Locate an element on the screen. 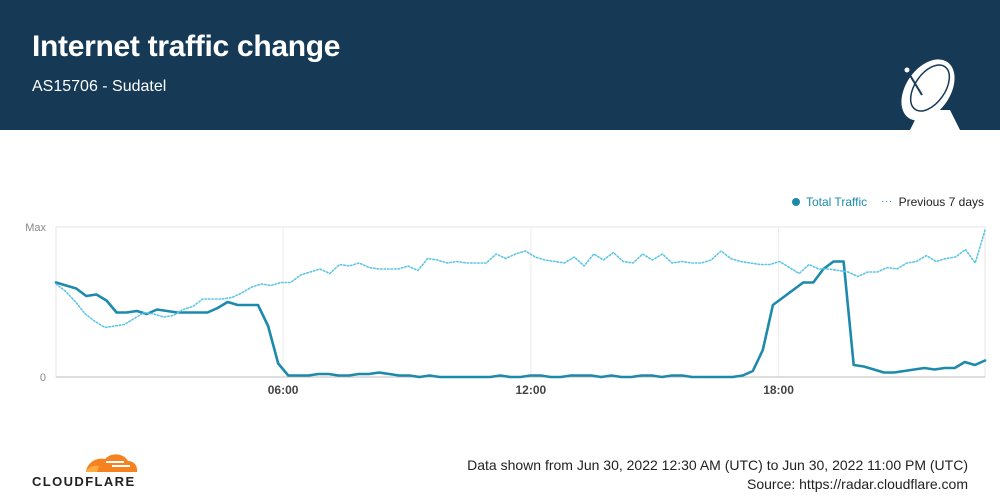 The image size is (1000, 500). legend-item-previous: ··· Previous 7 days is located at coordinates (932, 202).